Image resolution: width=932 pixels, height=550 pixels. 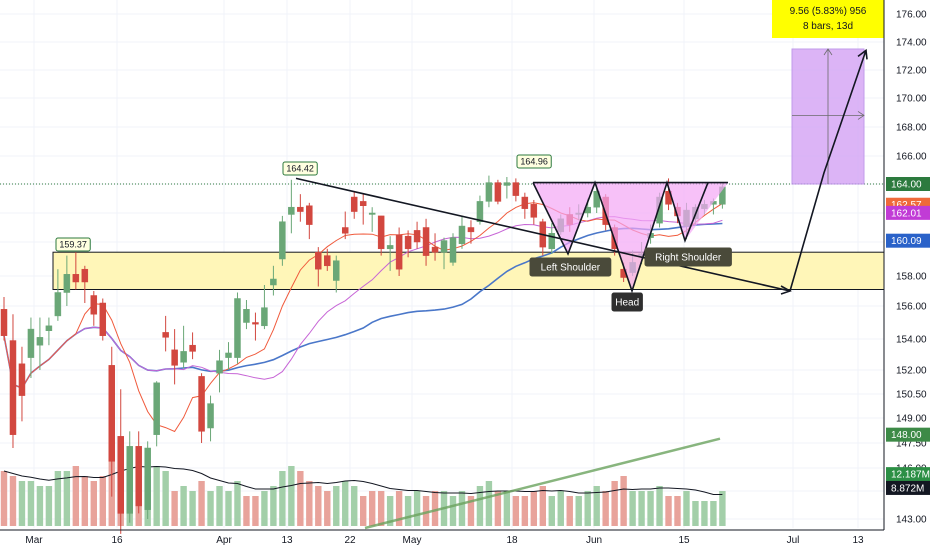 What do you see at coordinates (620, 236) in the screenshot?
I see `head-shoulders-outline` at bounding box center [620, 236].